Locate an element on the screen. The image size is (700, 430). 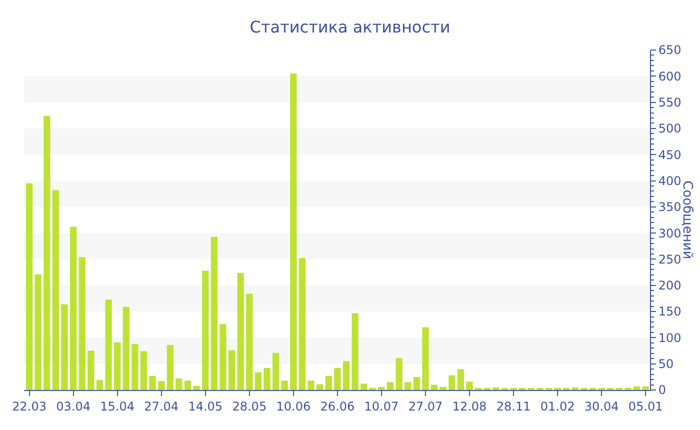
y-tick-label: 100 is located at coordinates (670, 337).